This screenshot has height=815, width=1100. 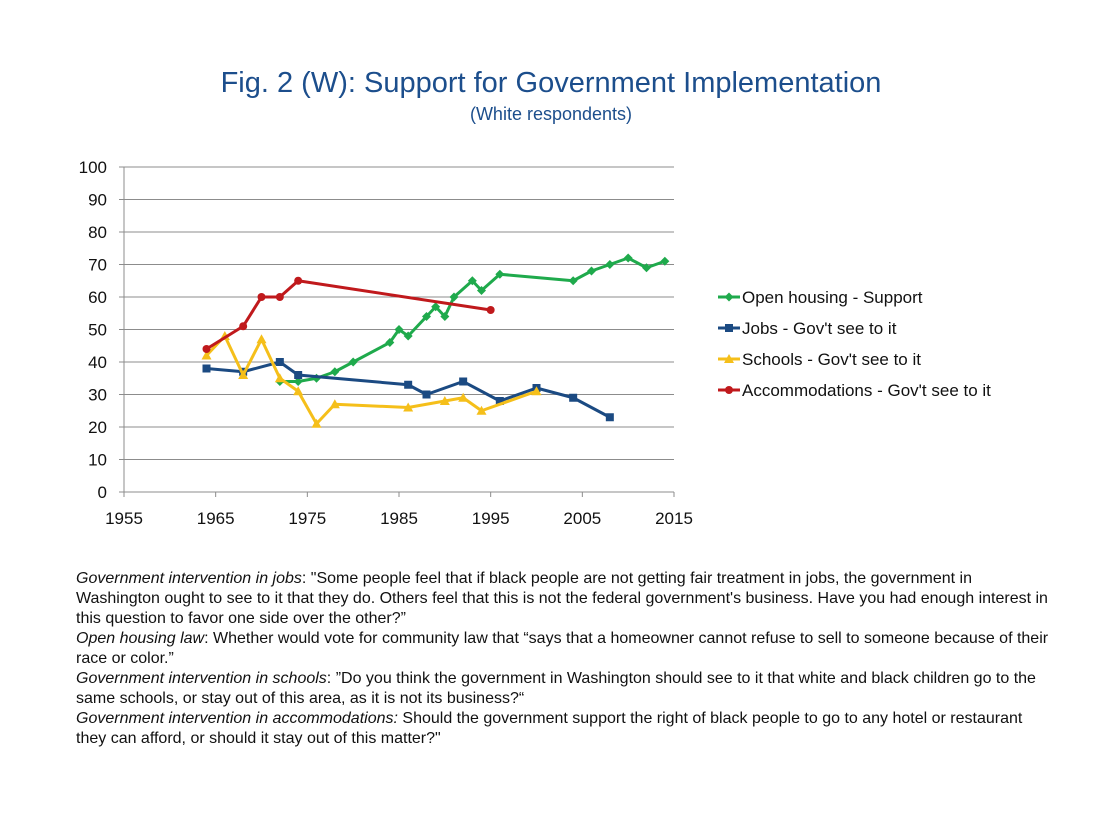 I want to click on y-tick-label: 80, so click(x=97, y=232).